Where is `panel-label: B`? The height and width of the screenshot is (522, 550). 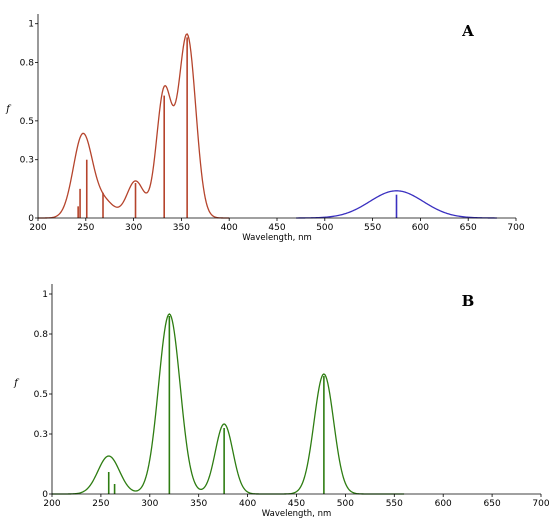
panel-label: B is located at coordinates (468, 301).